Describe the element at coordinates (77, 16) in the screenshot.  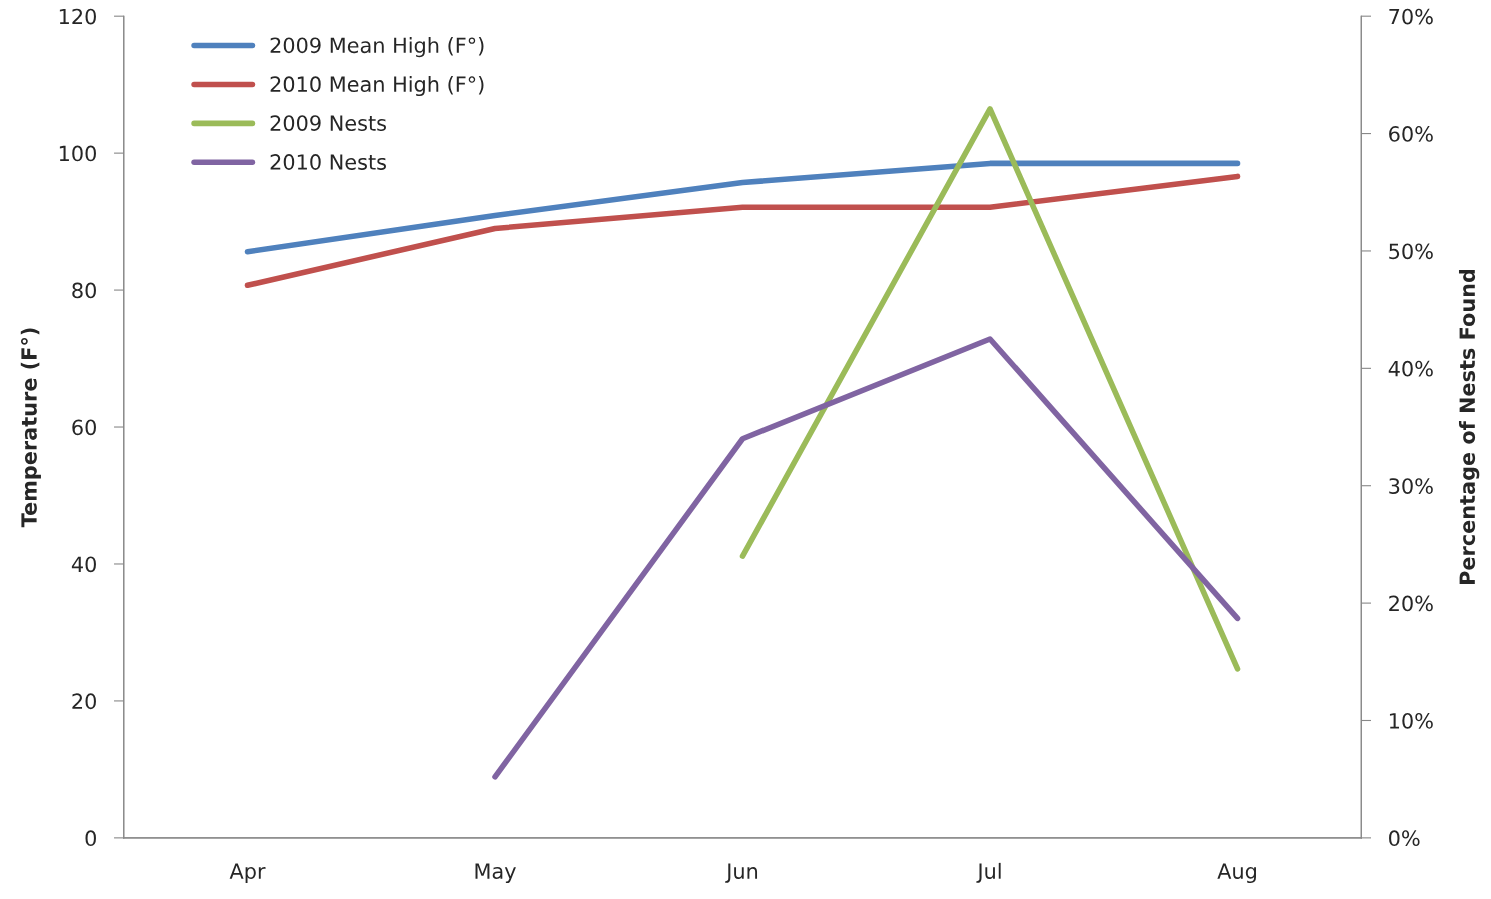
I see `y-tick-label: 120` at that location.